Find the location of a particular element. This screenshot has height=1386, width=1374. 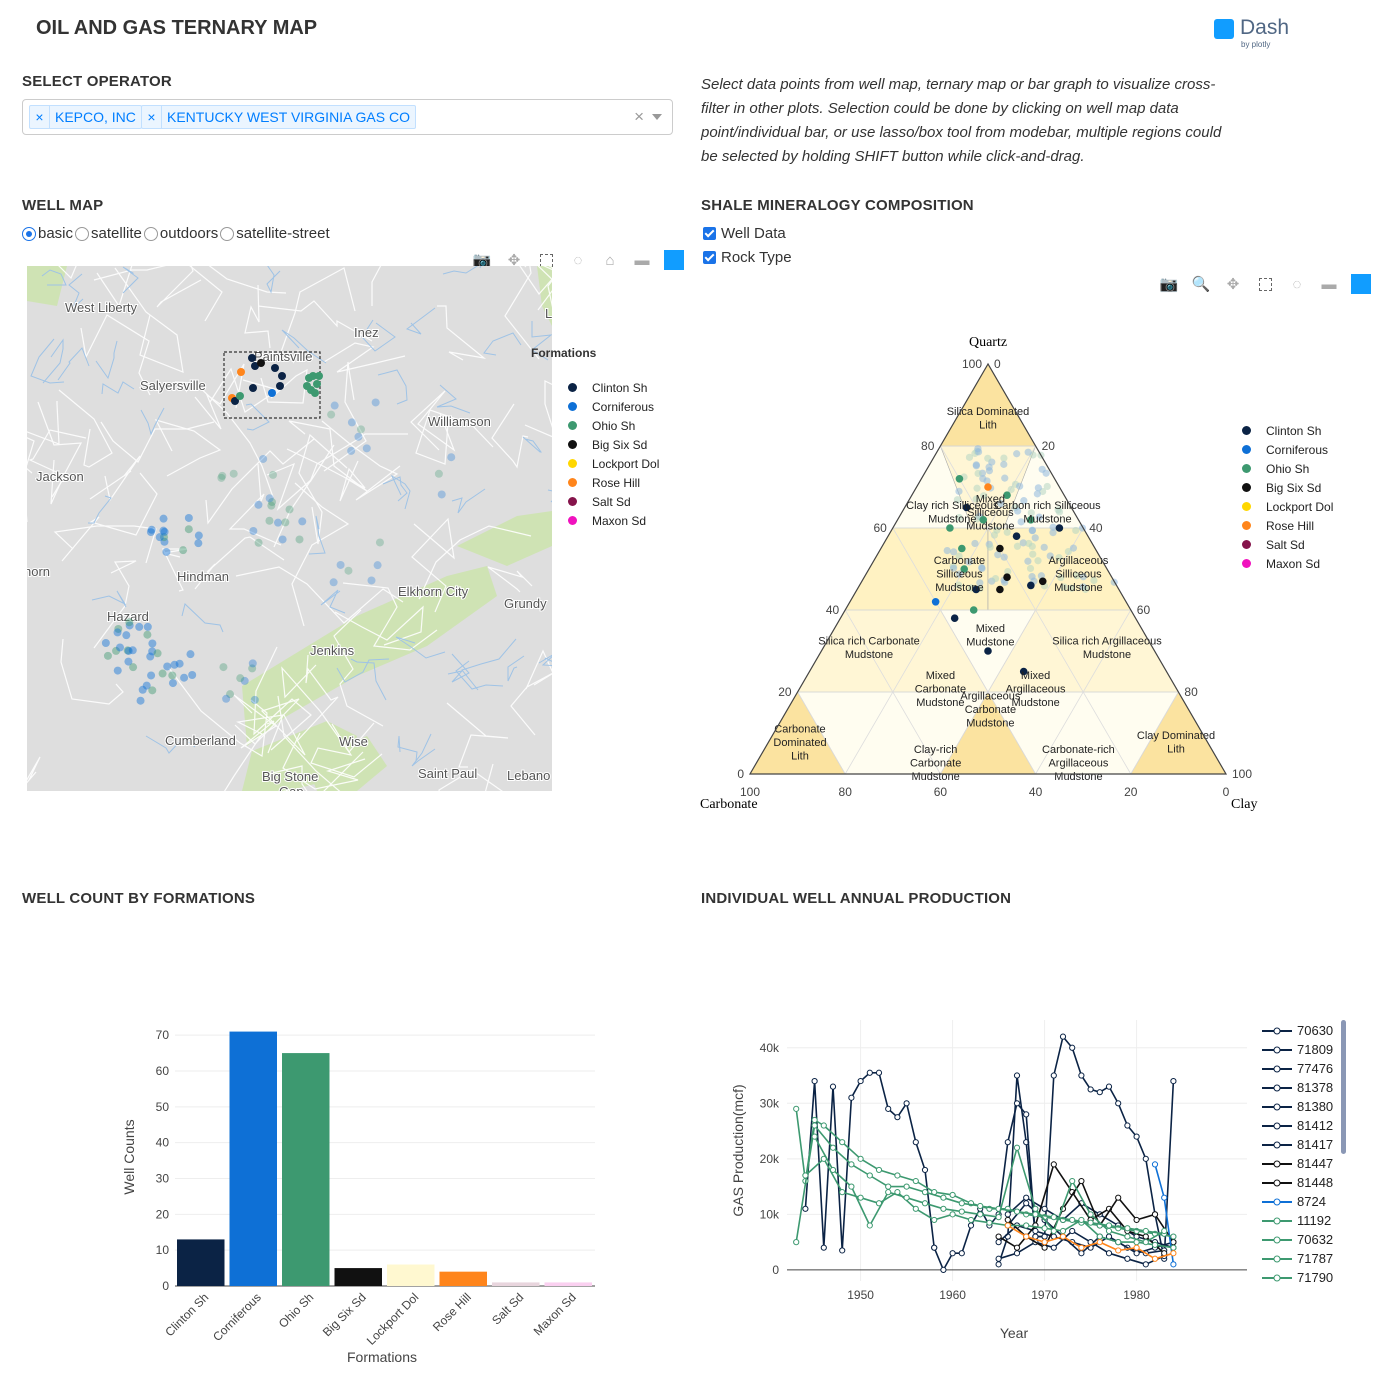

rock-type-checkbox: Rock Type is located at coordinates (747, 257).